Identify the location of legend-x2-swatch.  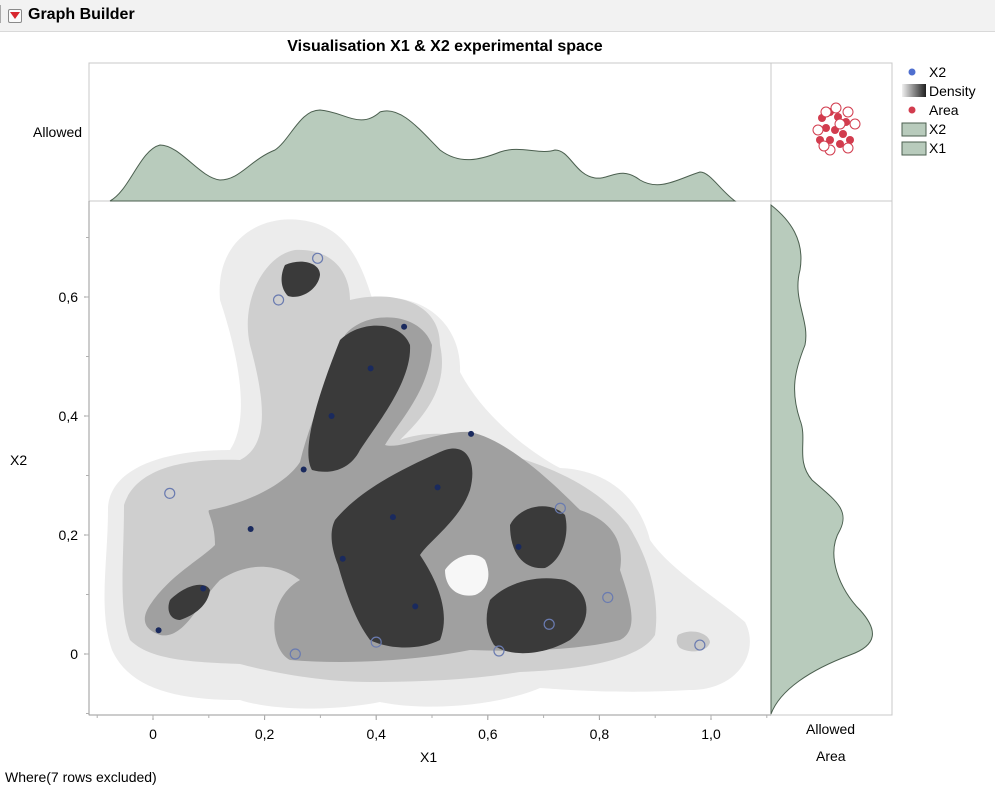
(914, 129).